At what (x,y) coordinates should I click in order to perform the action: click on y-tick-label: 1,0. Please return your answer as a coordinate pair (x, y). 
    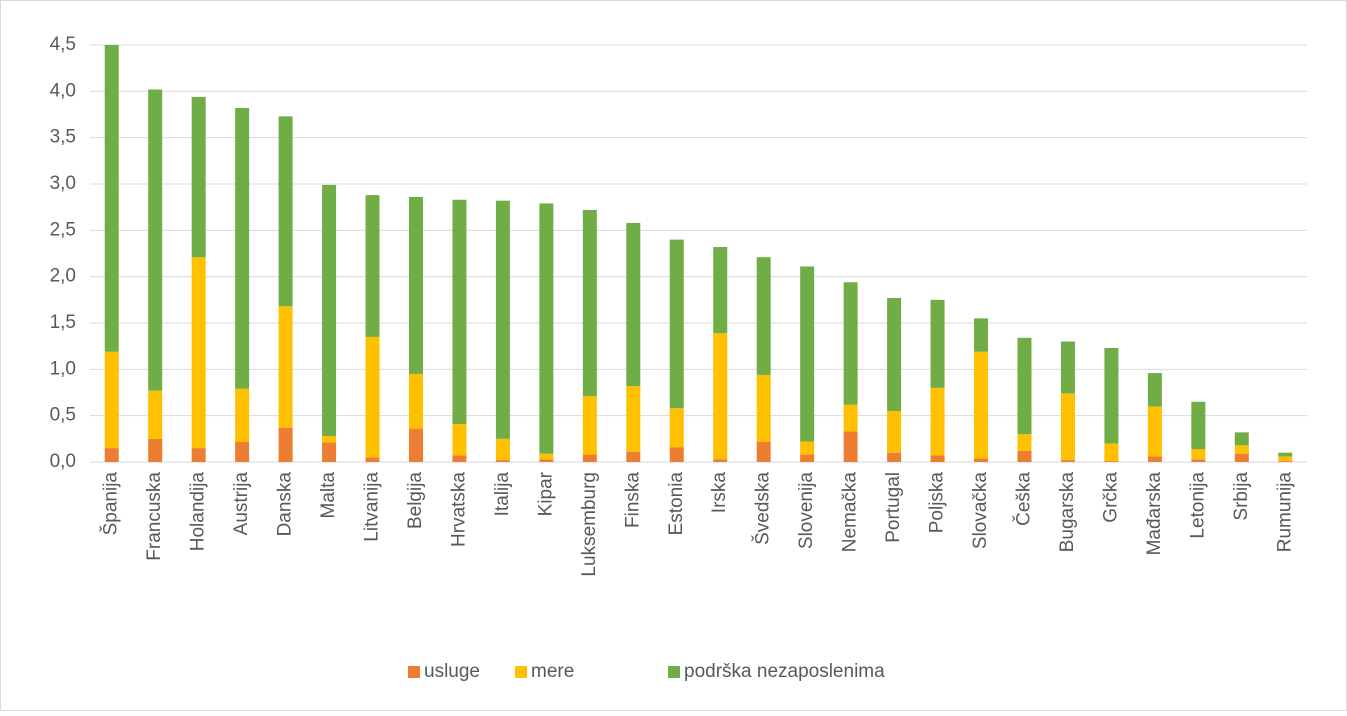
    Looking at the image, I should click on (63, 368).